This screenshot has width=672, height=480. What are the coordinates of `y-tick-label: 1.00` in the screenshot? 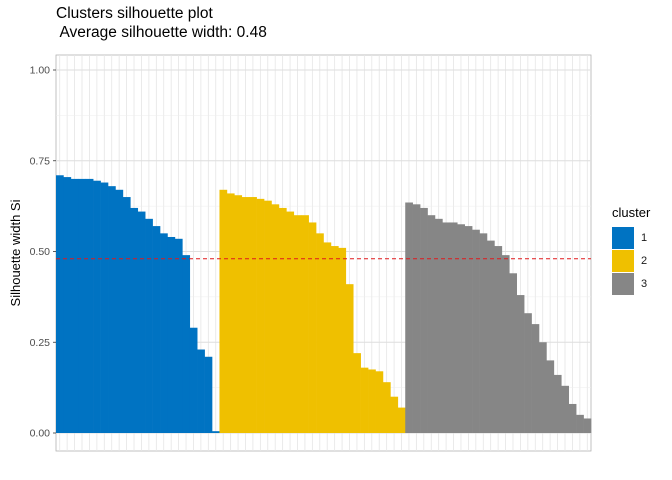 It's located at (40, 71).